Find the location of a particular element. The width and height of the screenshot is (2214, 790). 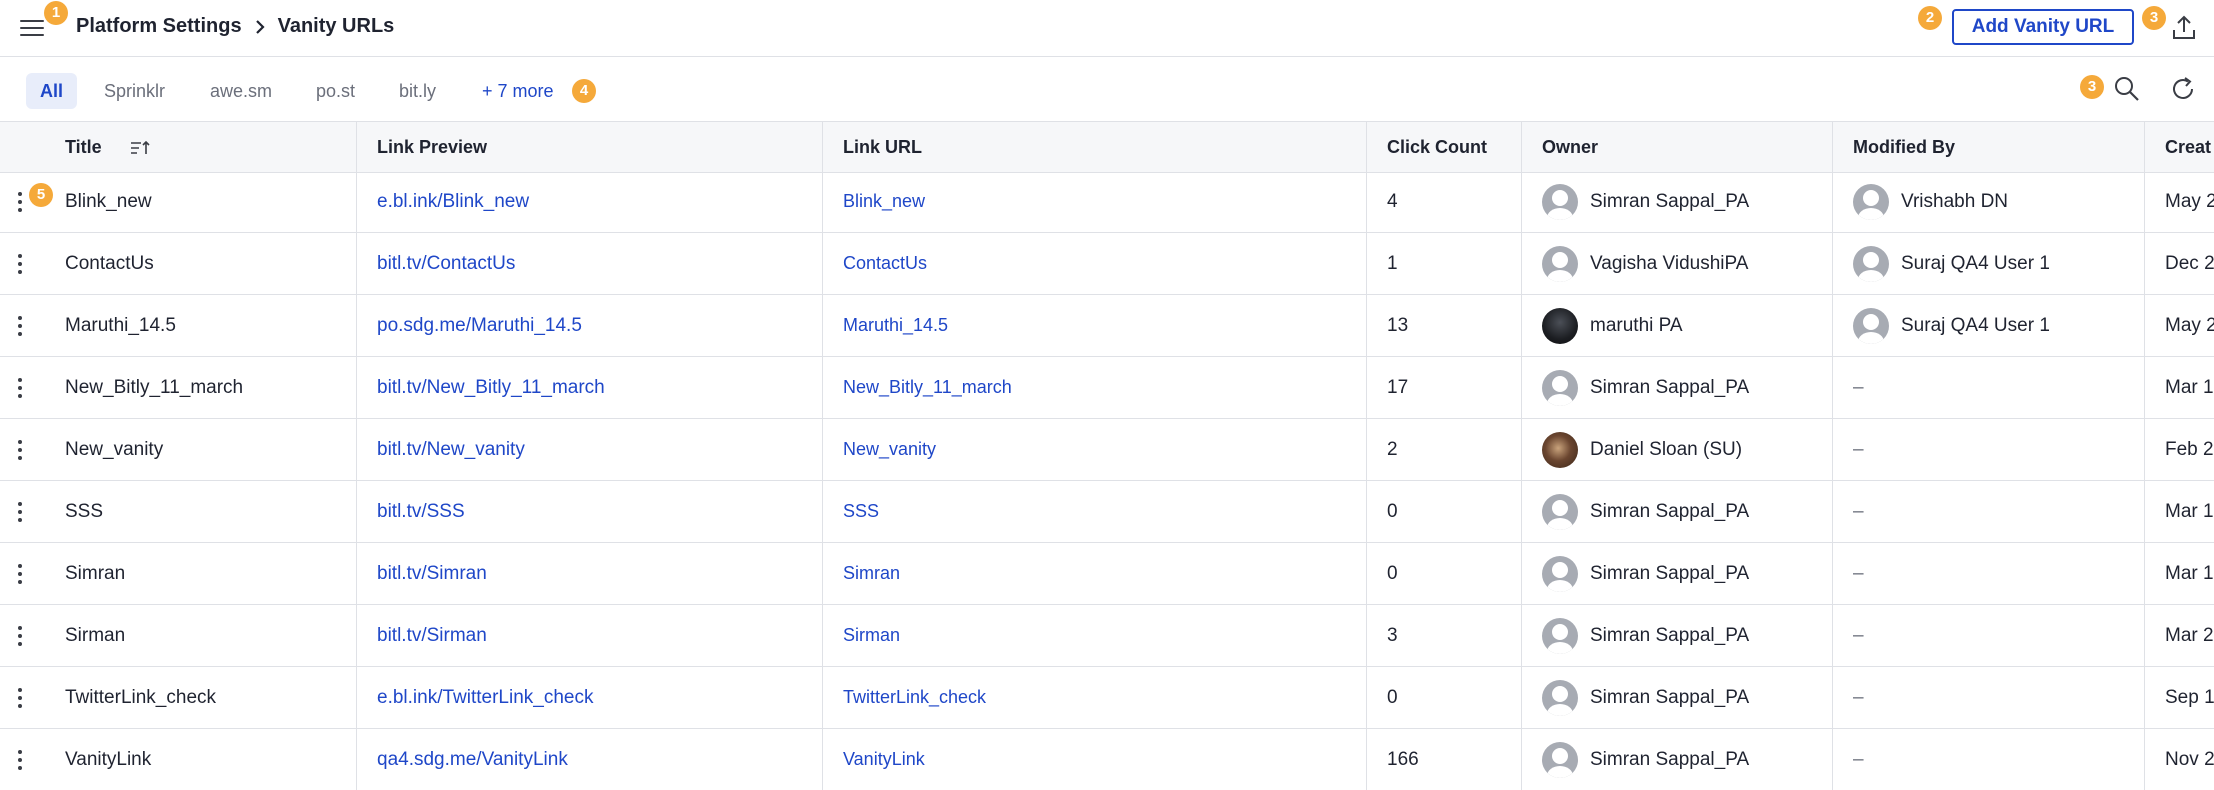

created-cell: Nov 2 is located at coordinates (2179, 759).